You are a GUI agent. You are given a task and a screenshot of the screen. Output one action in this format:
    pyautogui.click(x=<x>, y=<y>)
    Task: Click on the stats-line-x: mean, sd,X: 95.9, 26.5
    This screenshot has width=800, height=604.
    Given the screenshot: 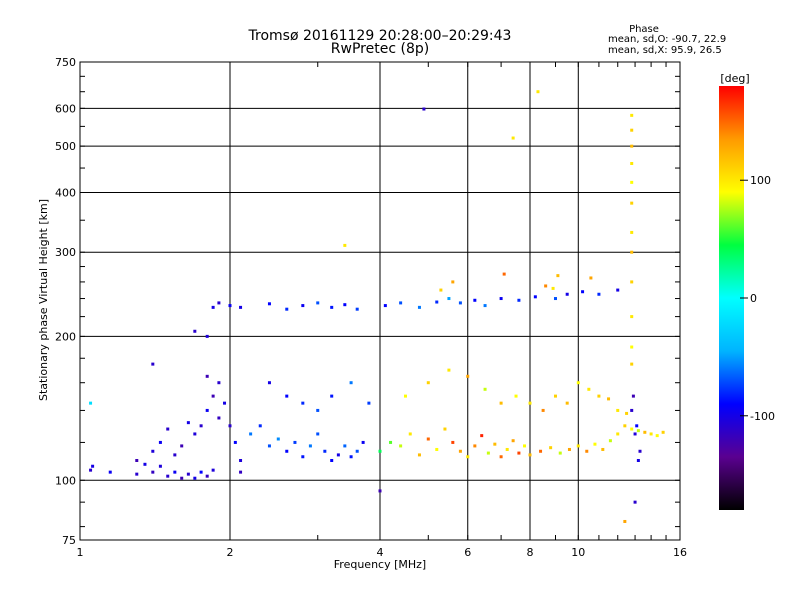 What is the action you would take?
    pyautogui.click(x=665, y=50)
    